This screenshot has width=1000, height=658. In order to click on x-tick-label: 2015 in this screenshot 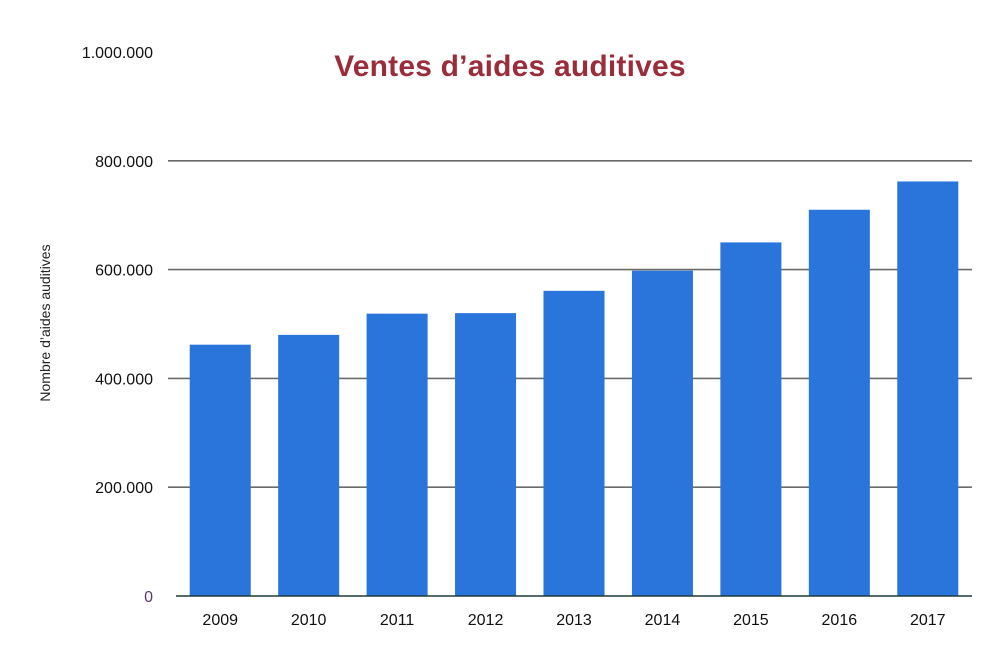, I will do `click(751, 620)`.